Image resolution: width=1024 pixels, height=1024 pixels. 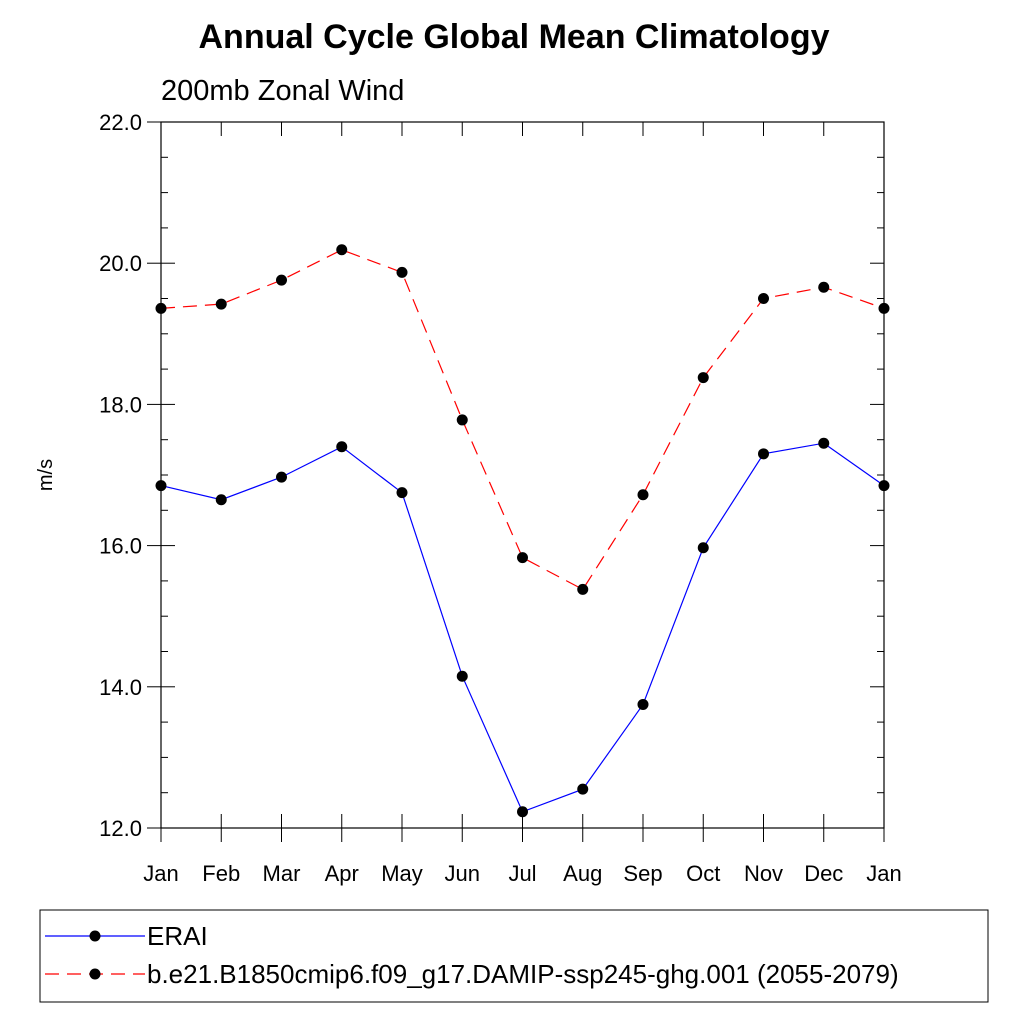 What do you see at coordinates (120, 546) in the screenshot?
I see `y-tick-label: 16.0` at bounding box center [120, 546].